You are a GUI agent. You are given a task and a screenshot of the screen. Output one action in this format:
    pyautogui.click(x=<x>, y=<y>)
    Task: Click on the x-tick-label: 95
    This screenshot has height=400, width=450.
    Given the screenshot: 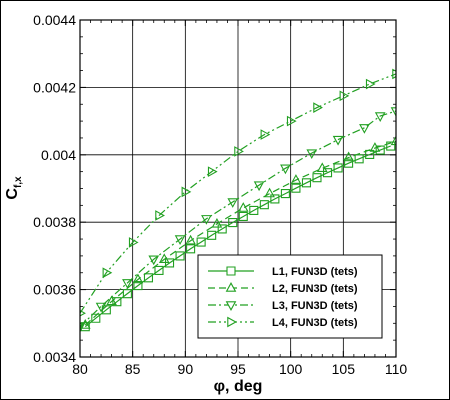 What is the action you would take?
    pyautogui.click(x=238, y=369)
    